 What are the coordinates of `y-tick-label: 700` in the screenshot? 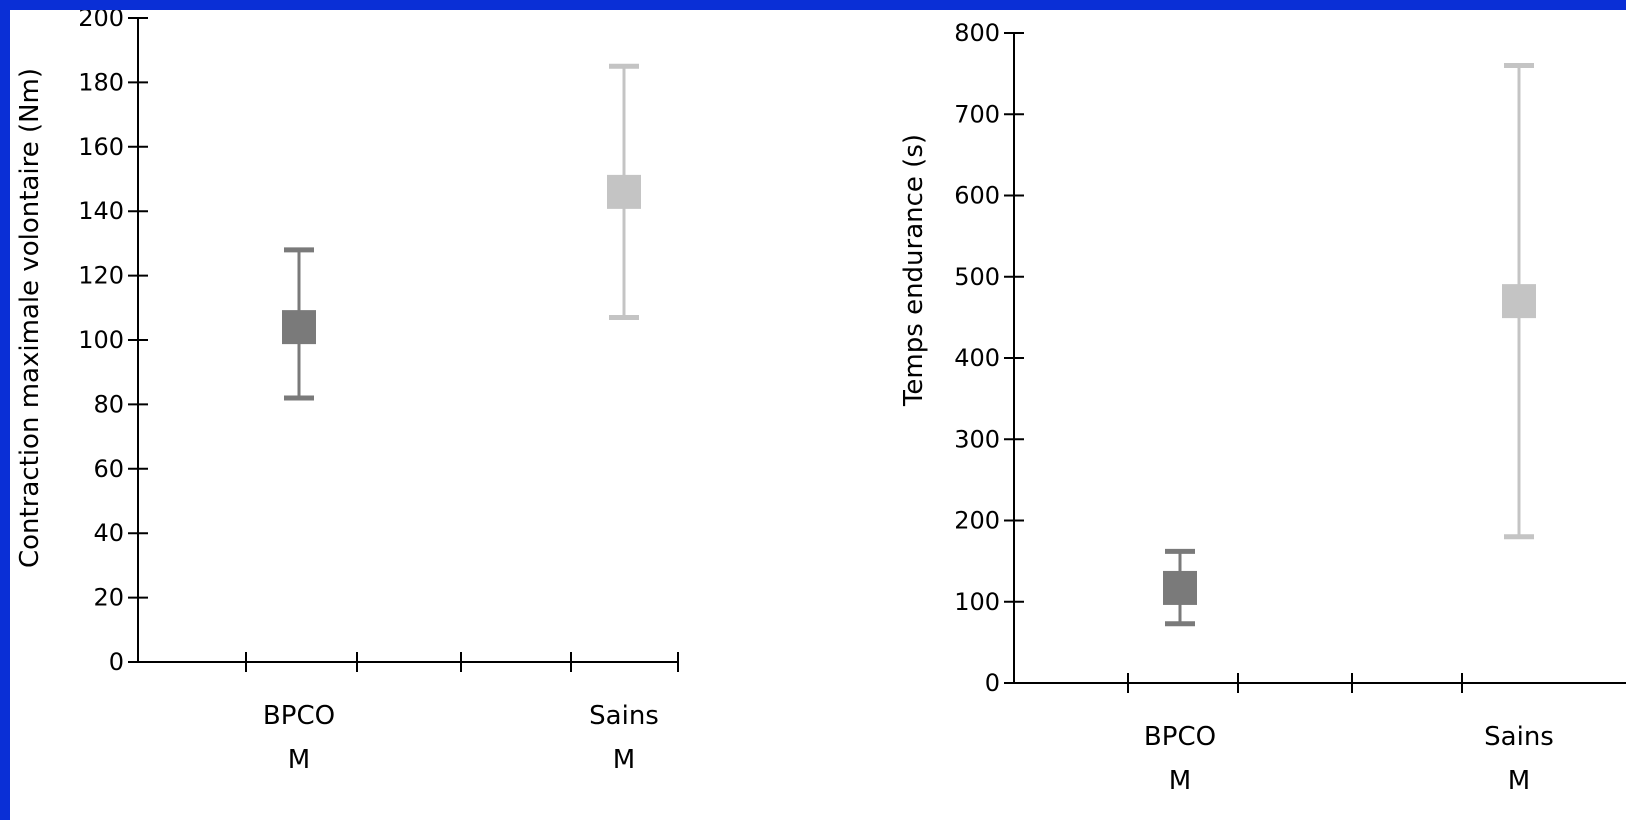 It's located at (977, 114).